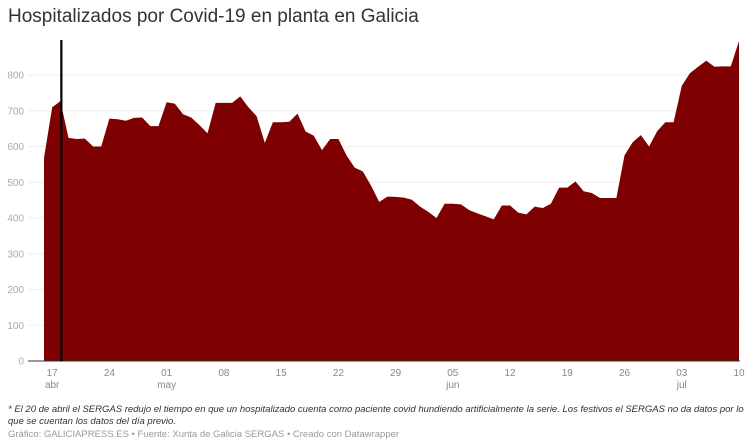 The height and width of the screenshot is (447, 756). Describe the element at coordinates (739, 373) in the screenshot. I see `x-tick-day: 10` at that location.